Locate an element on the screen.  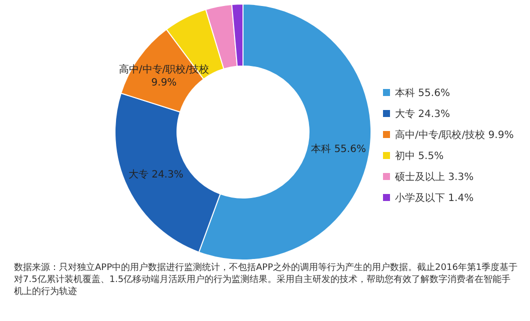
legend-label: 大专 24.3% is located at coordinates (422, 114).